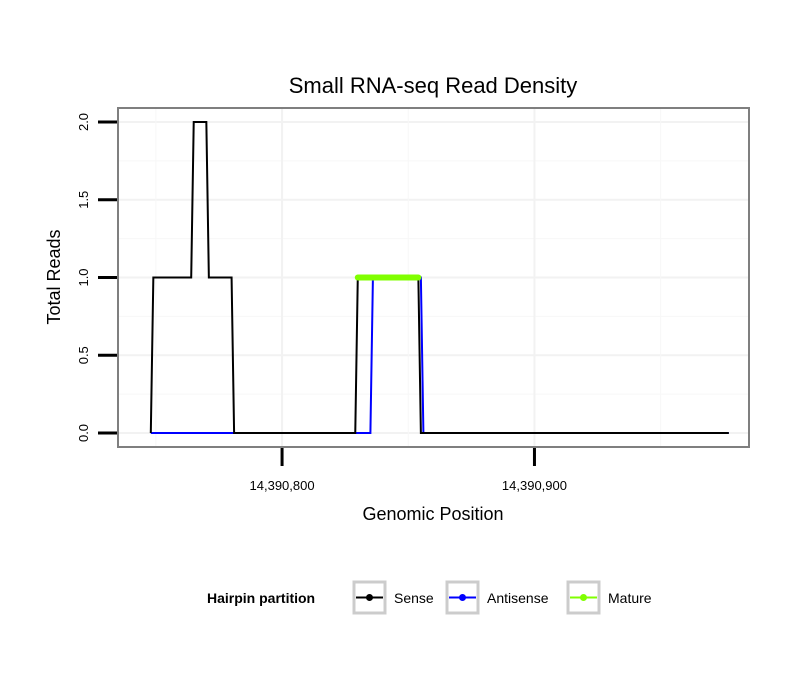 The width and height of the screenshot is (810, 690). Describe the element at coordinates (369, 597) in the screenshot. I see `legend-key-point-sense` at that location.